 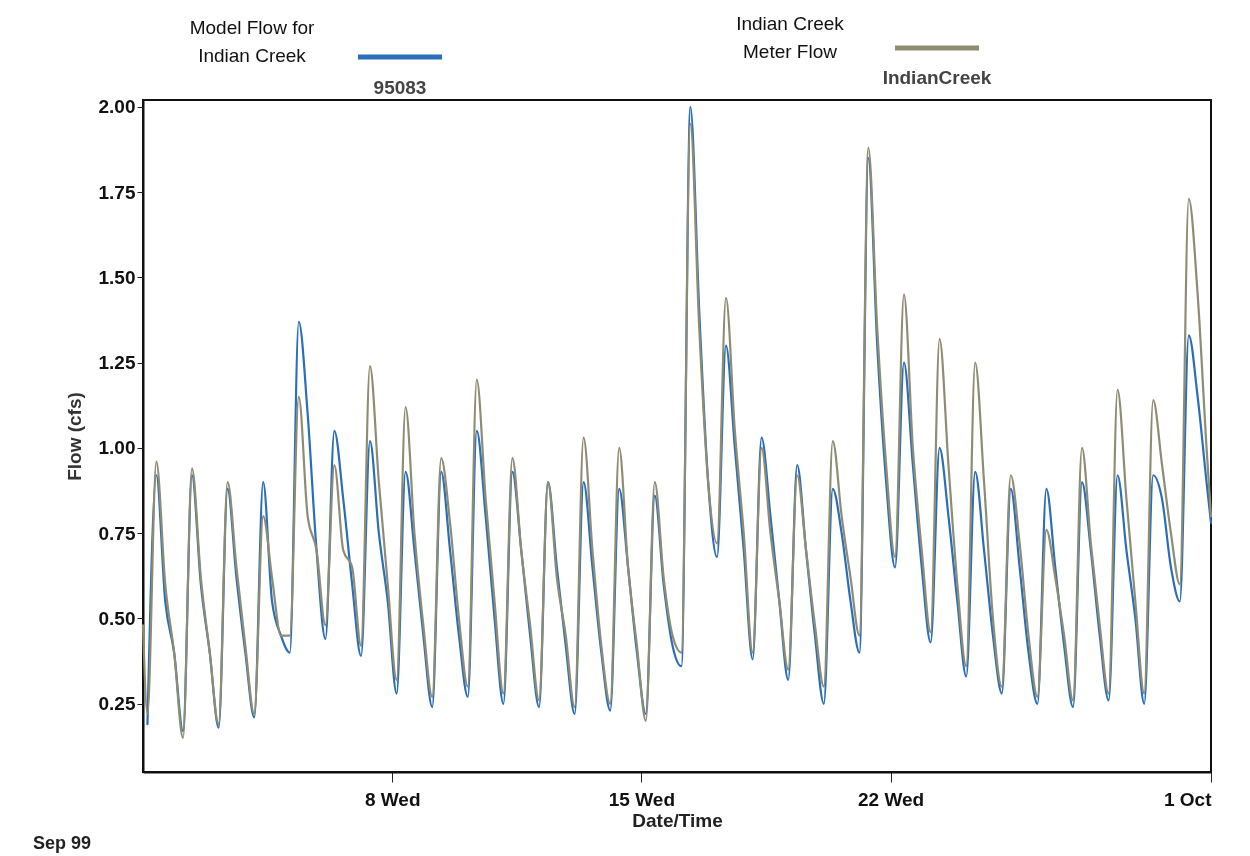 I want to click on y-tick-label: 2.00, so click(x=117, y=107).